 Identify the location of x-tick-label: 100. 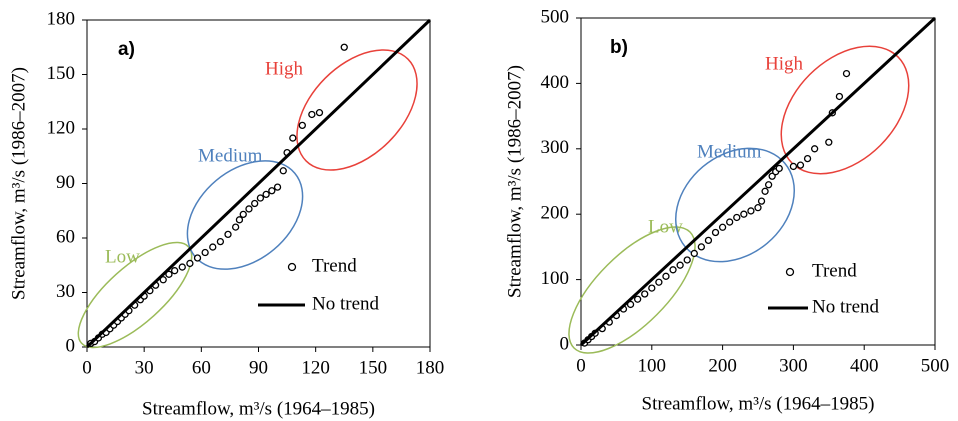
(652, 365).